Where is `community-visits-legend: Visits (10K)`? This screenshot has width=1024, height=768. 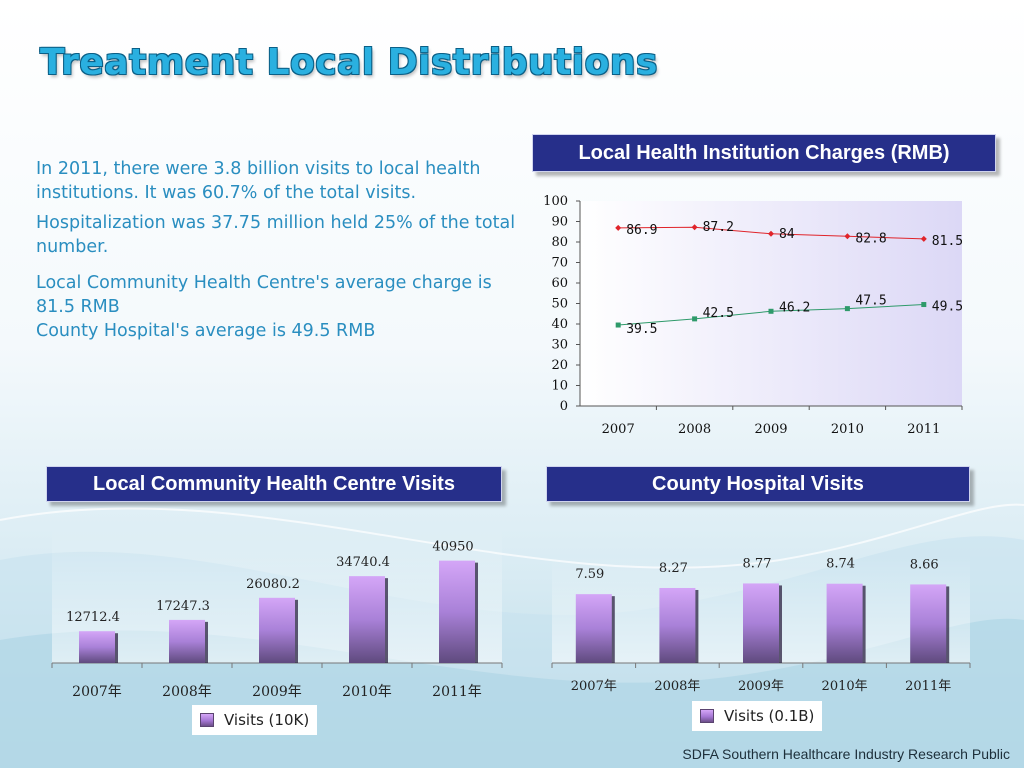 community-visits-legend: Visits (10K) is located at coordinates (255, 720).